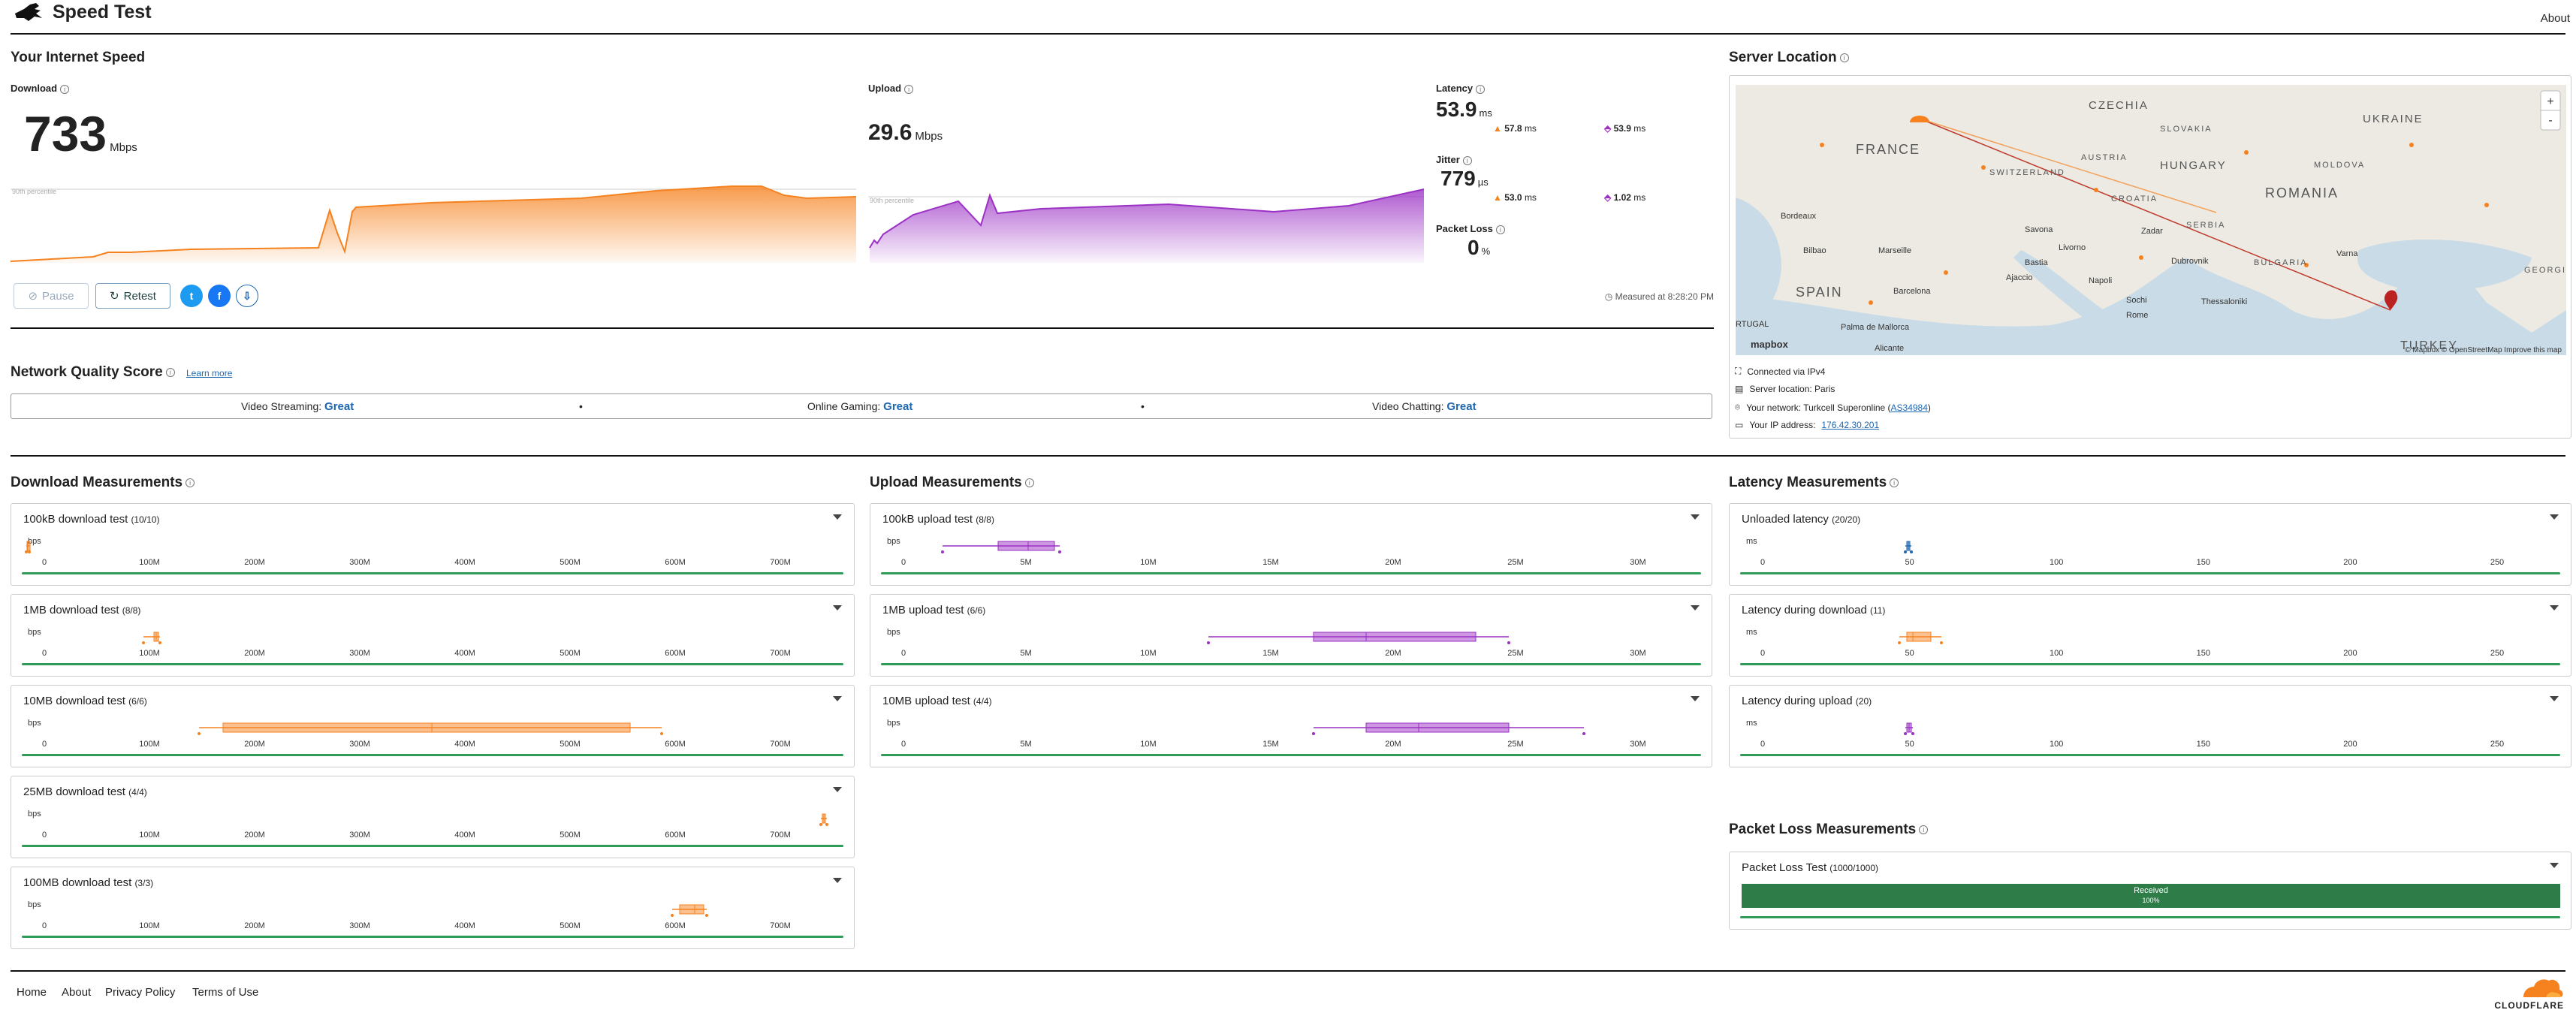  I want to click on footer-home-link: Home, so click(32, 992).